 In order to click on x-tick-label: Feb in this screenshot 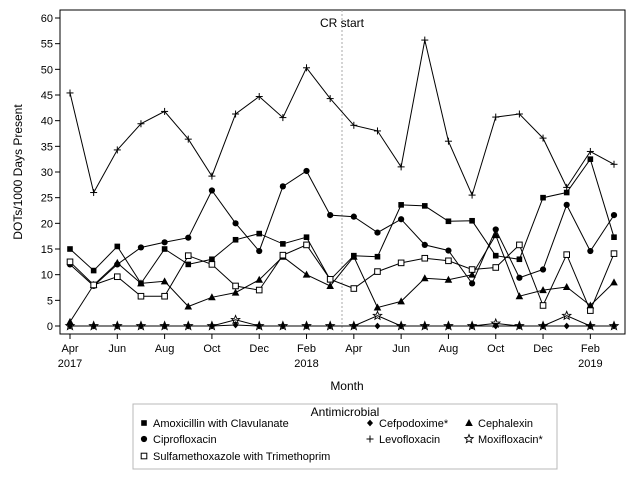, I will do `click(590, 349)`.